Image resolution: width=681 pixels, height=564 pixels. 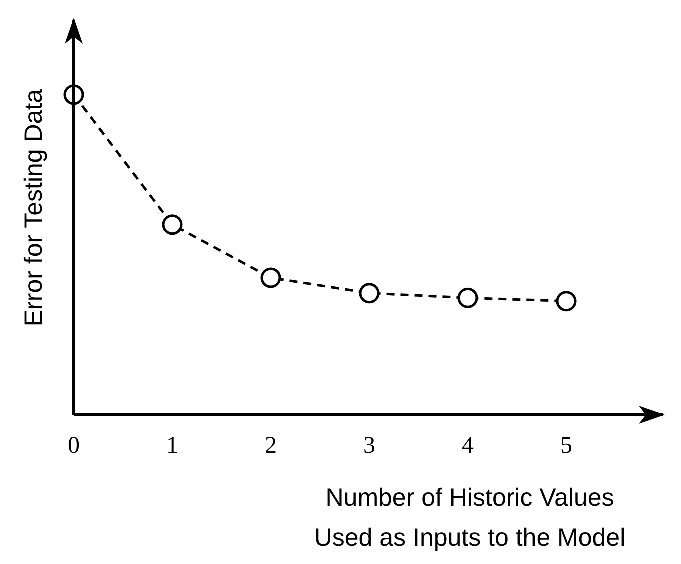 What do you see at coordinates (370, 446) in the screenshot?
I see `x-tick-label: 3` at bounding box center [370, 446].